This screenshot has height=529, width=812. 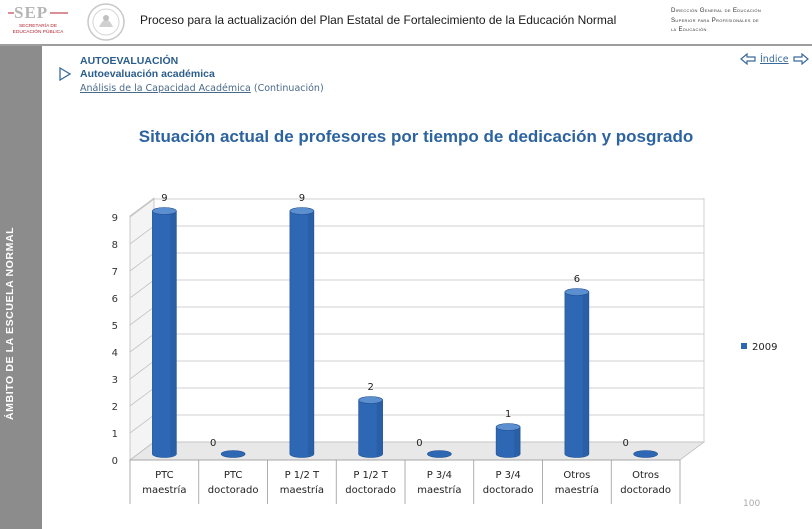 What do you see at coordinates (115, 299) in the screenshot?
I see `y-tick-label: 6` at bounding box center [115, 299].